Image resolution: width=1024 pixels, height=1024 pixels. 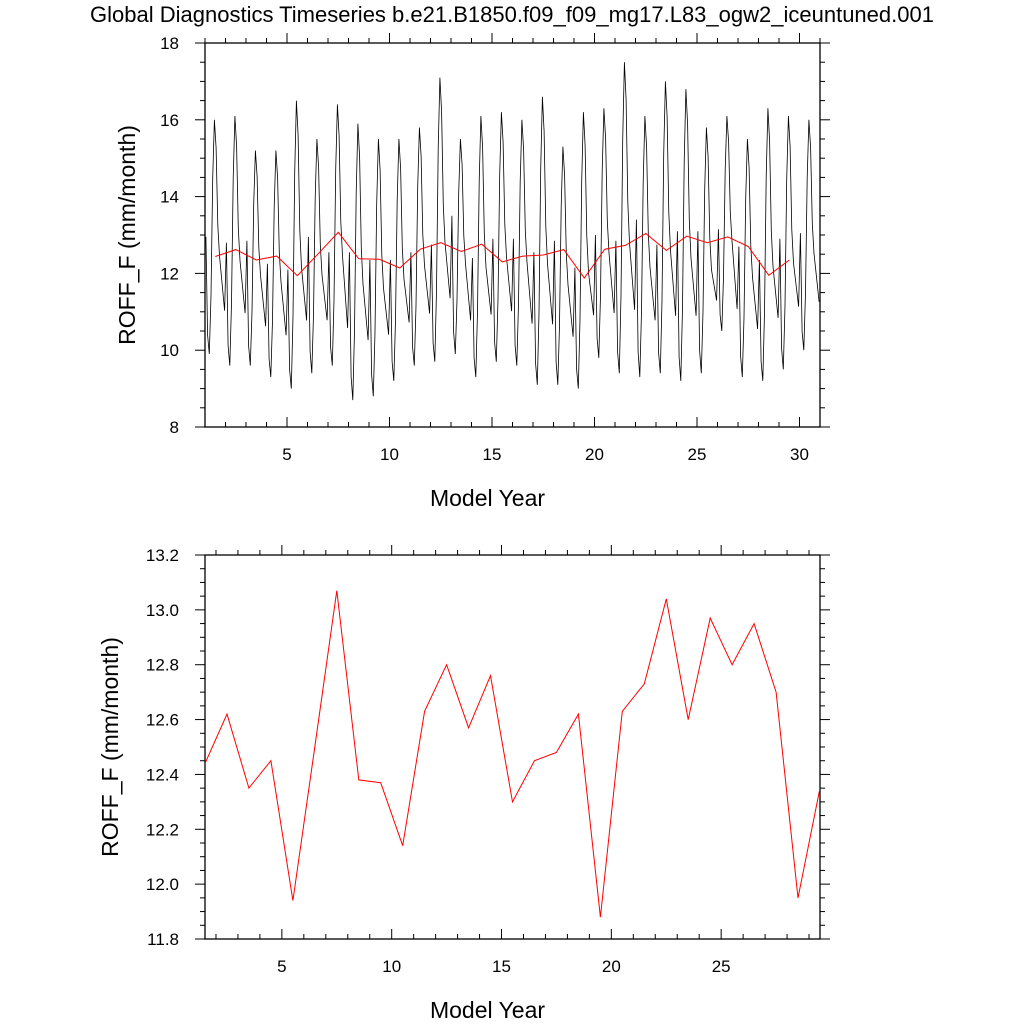 I want to click on y-tick-label: 12.0, so click(x=162, y=884).